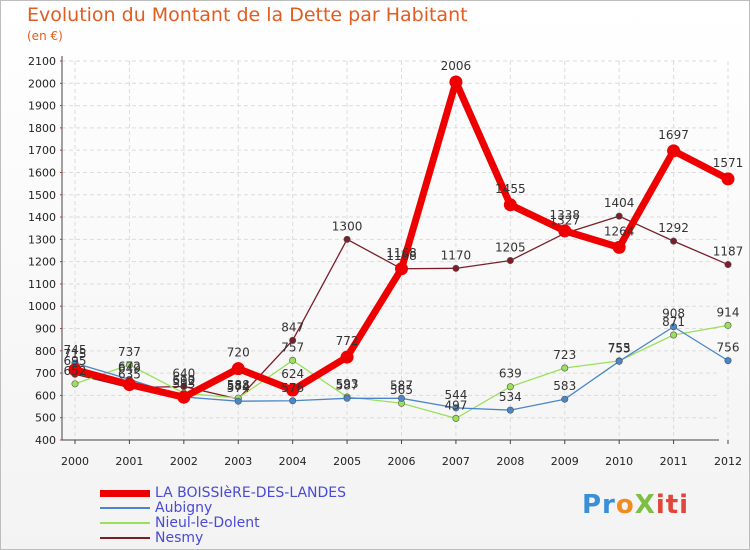  What do you see at coordinates (347, 226) in the screenshot?
I see `data-label: 1300` at bounding box center [347, 226].